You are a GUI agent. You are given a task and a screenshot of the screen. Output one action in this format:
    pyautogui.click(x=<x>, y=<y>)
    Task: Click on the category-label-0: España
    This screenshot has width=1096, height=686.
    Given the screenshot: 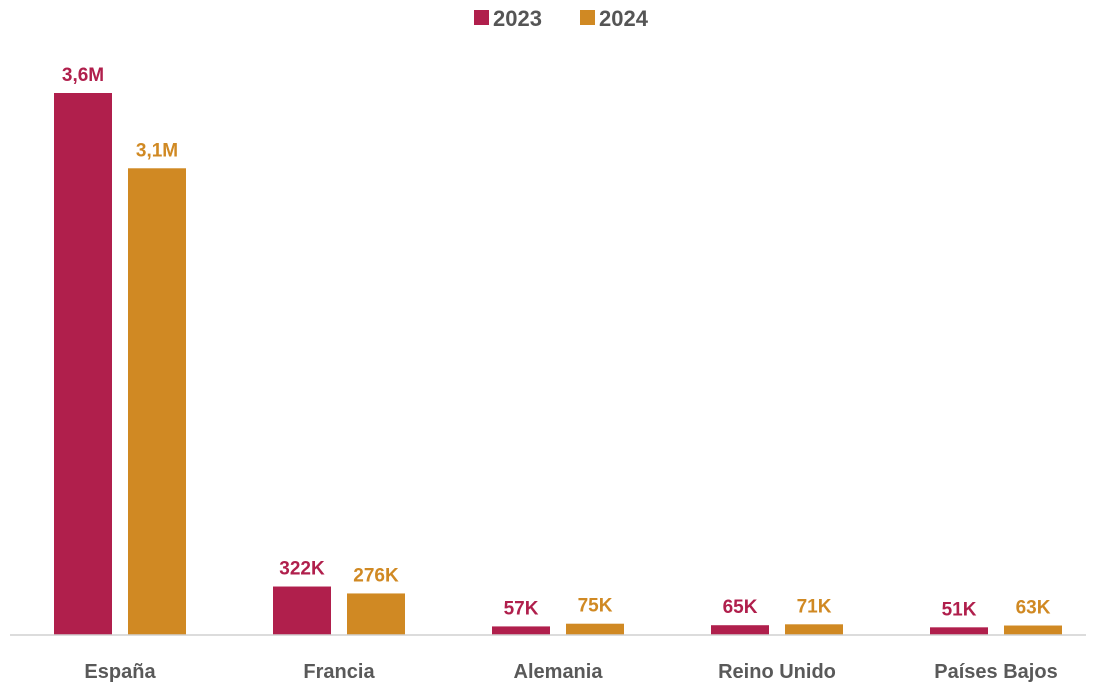 What is the action you would take?
    pyautogui.click(x=120, y=672)
    